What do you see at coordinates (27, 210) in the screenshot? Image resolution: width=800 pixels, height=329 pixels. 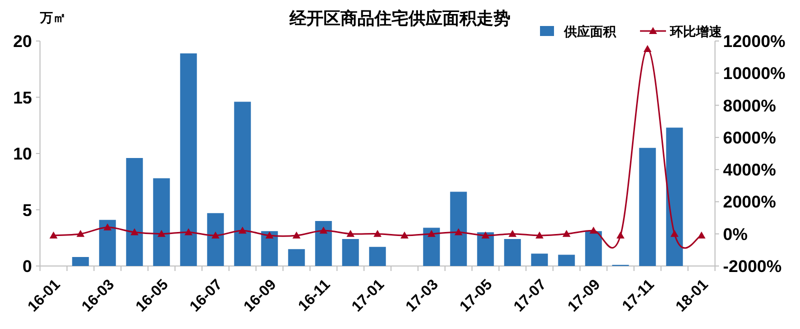 I see `y-tick-label: 5` at bounding box center [27, 210].